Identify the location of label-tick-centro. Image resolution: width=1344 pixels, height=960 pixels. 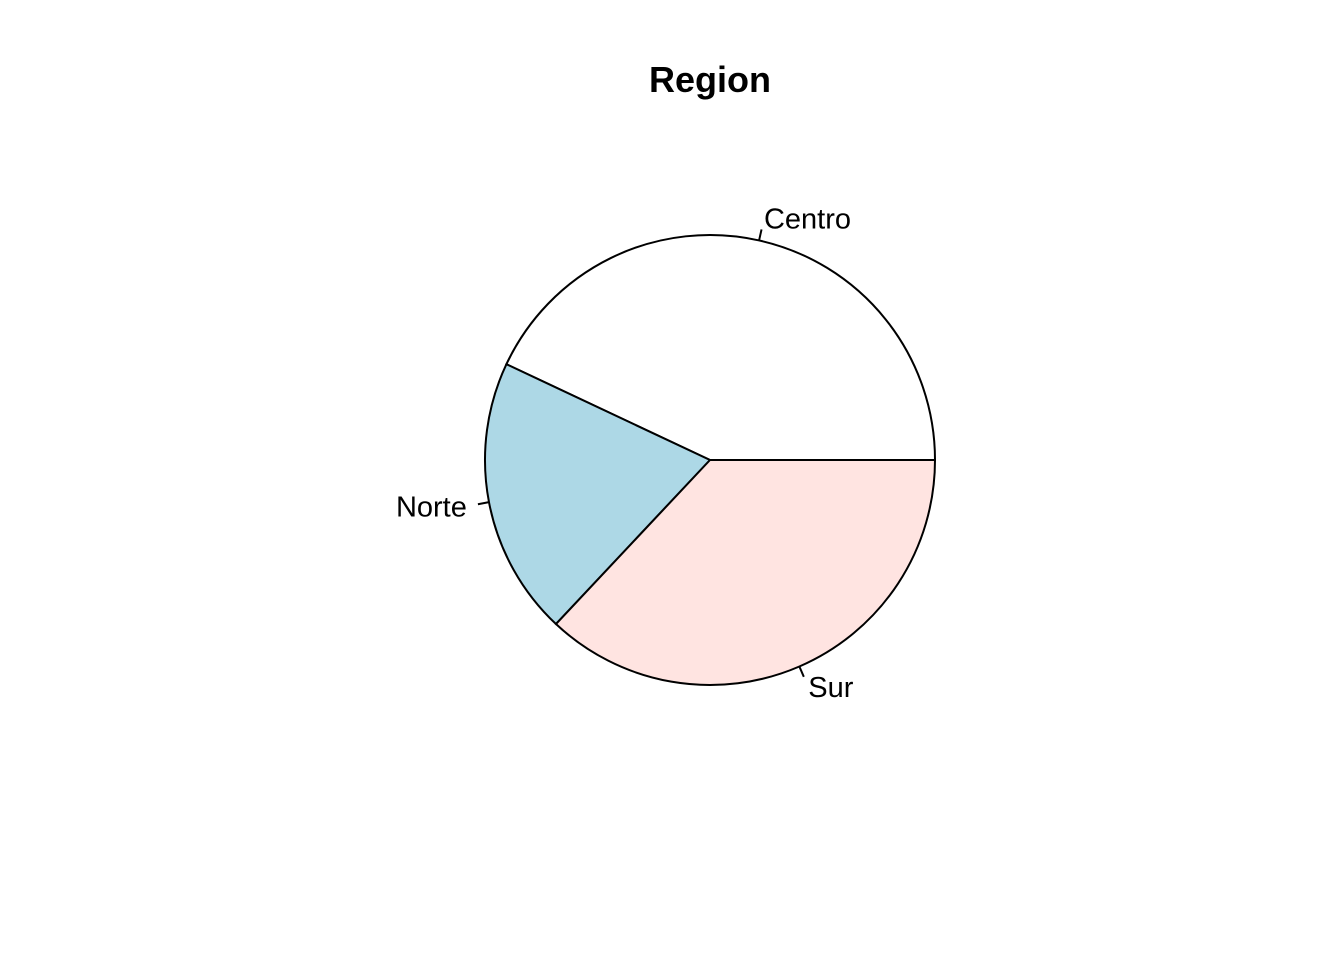
(760, 235).